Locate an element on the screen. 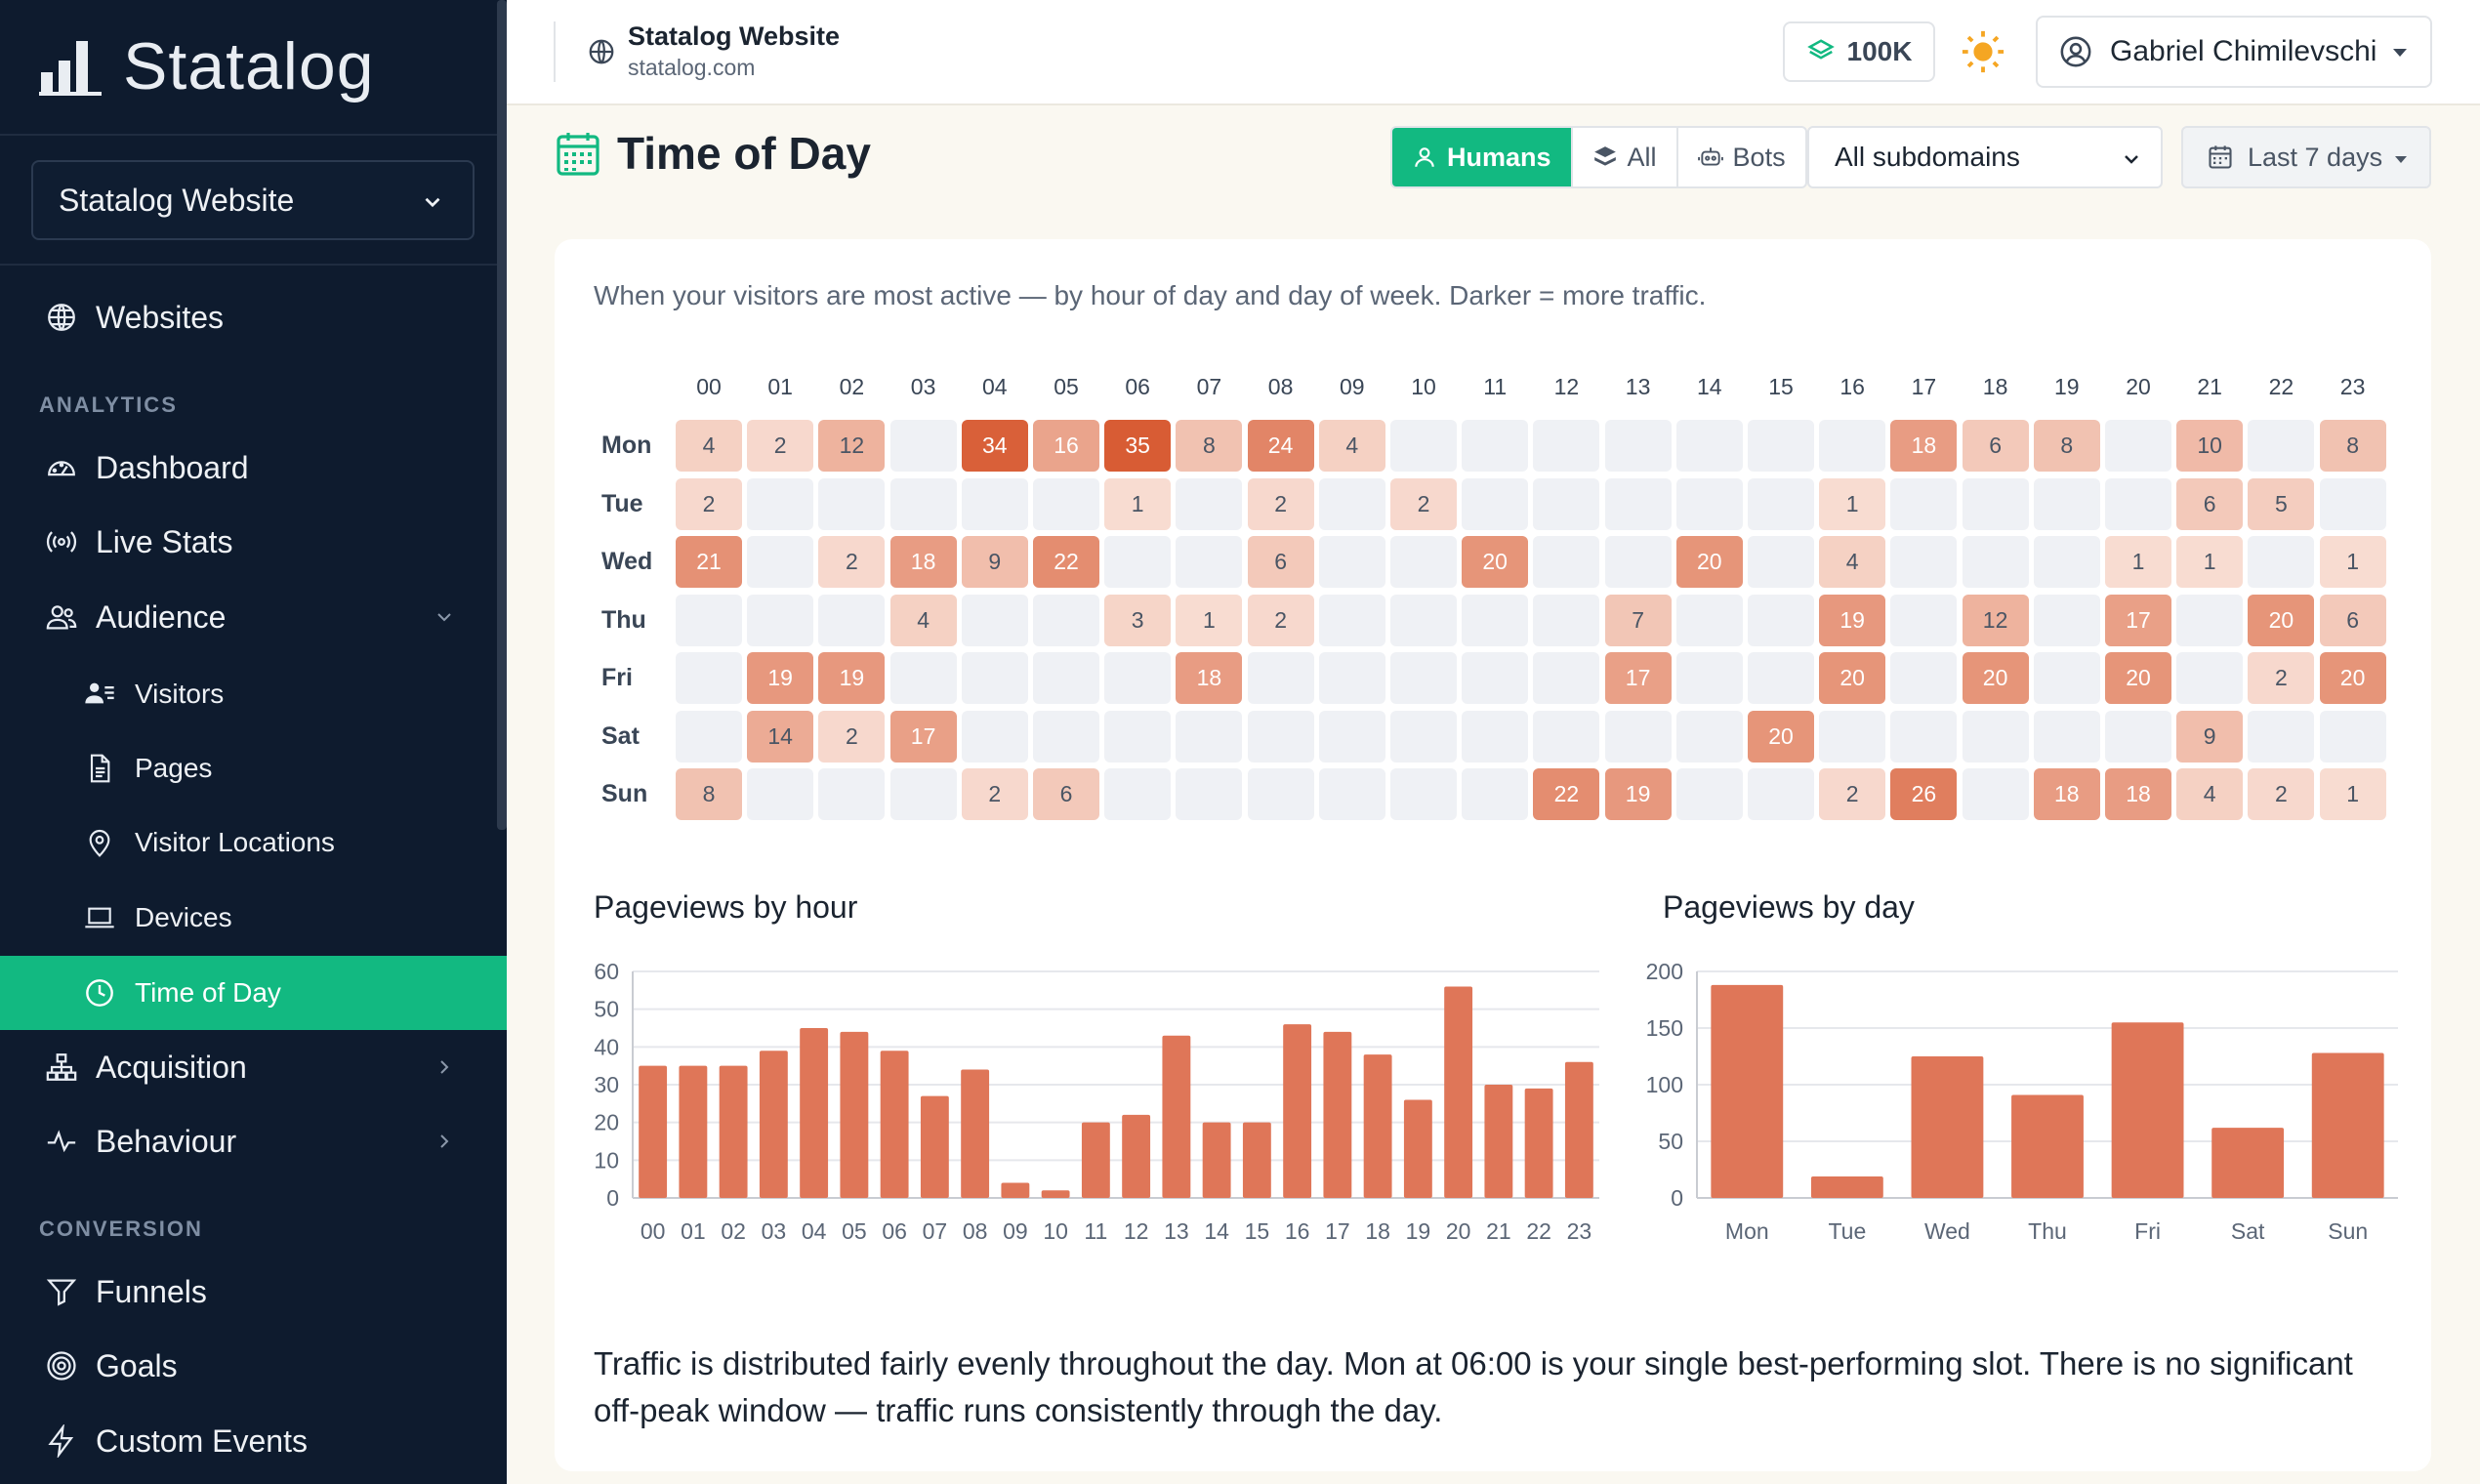 The image size is (2480, 1484). heatmap-cell: 35 is located at coordinates (1138, 446).